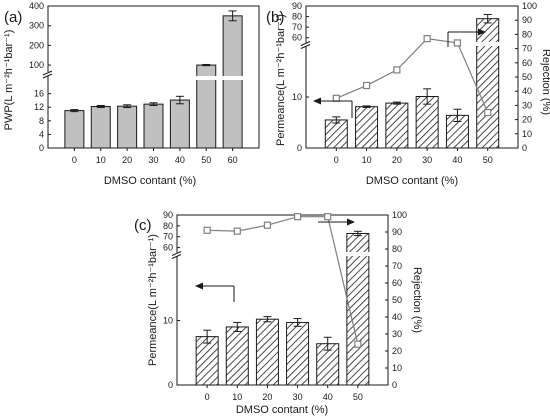 The height and width of the screenshot is (416, 550). Describe the element at coordinates (397, 368) in the screenshot. I see `panel-c-right-tick-label: 10` at that location.